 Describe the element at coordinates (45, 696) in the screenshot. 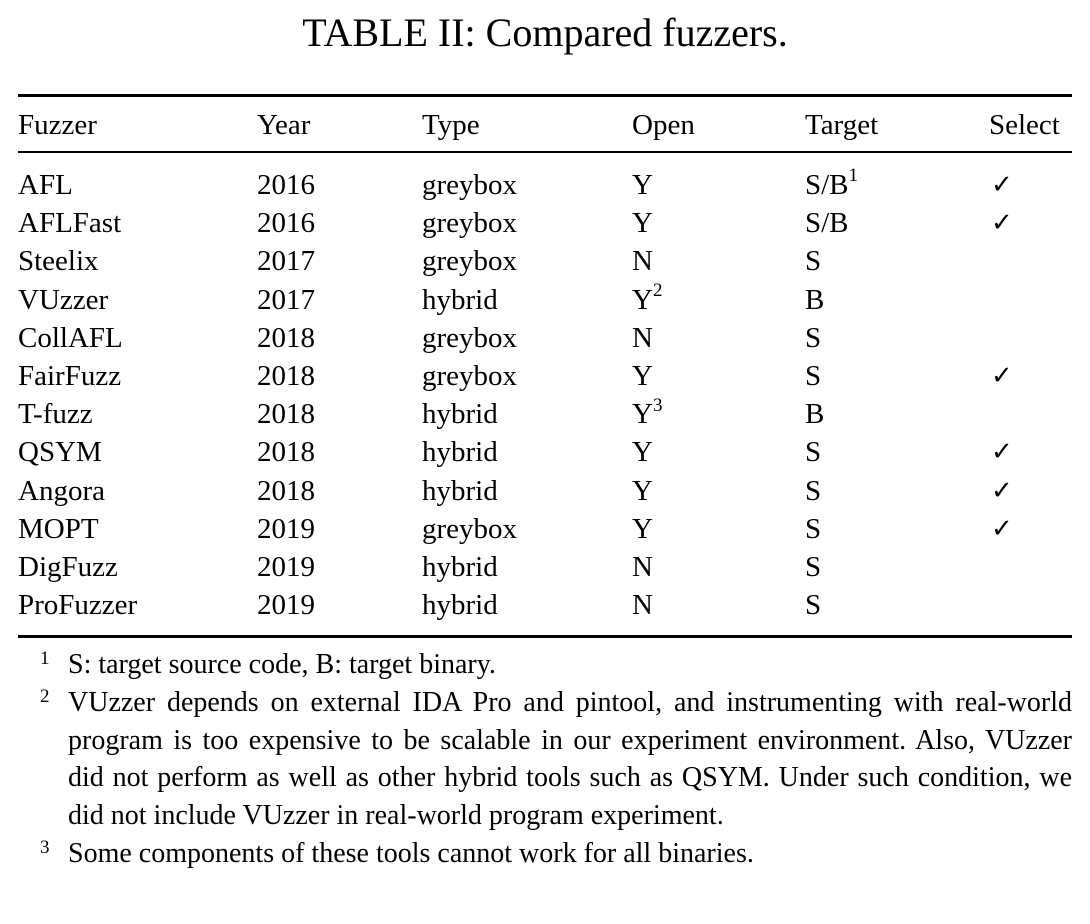

I see `footnote-number: 2` at that location.